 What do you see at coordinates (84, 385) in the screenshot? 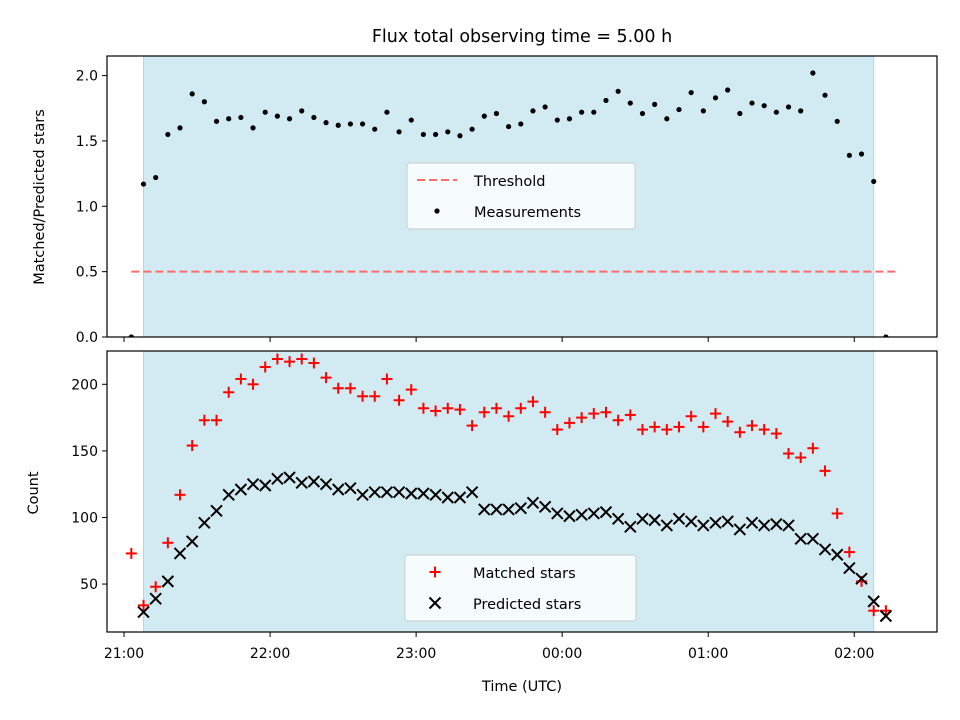
I see `y-tick-label: 200` at bounding box center [84, 385].